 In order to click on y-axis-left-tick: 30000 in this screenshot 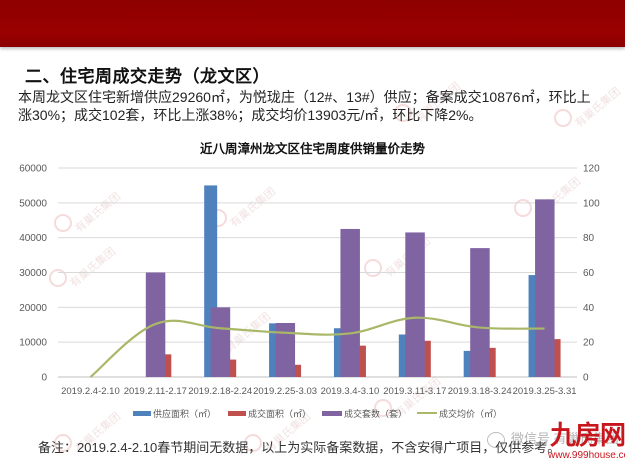, I will do `click(33, 273)`.